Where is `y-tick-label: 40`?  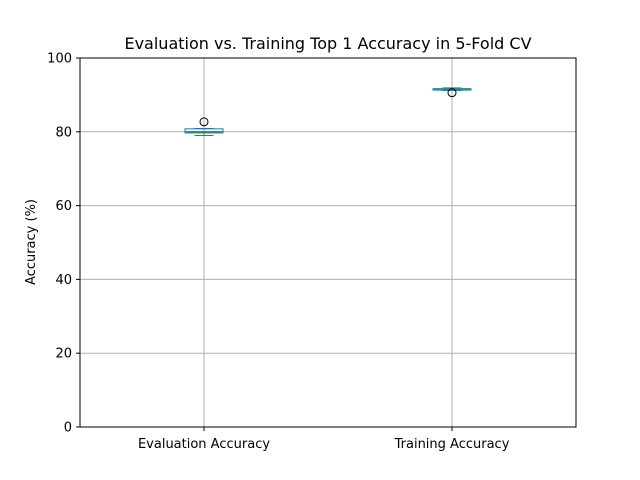
y-tick-label: 40 is located at coordinates (63, 280).